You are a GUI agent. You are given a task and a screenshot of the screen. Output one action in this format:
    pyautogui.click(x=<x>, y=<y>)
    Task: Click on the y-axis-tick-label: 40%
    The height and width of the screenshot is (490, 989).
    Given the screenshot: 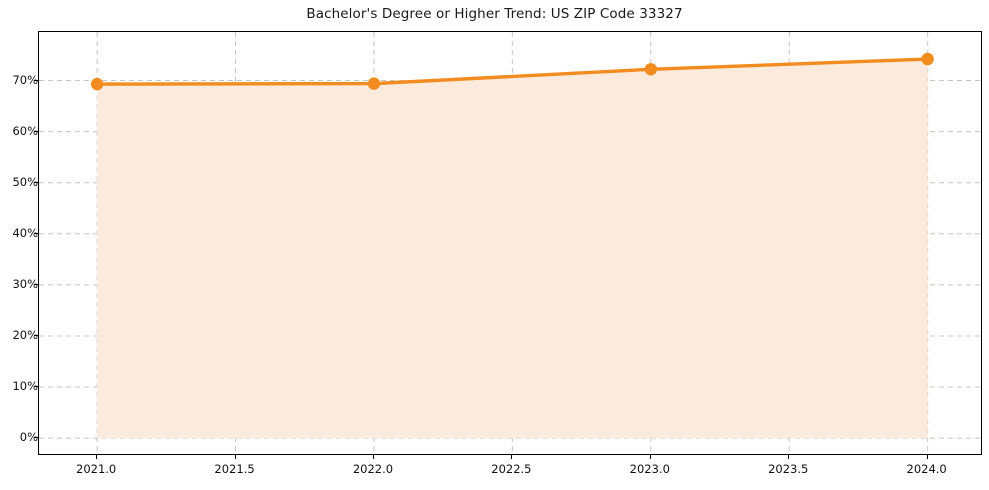 What is the action you would take?
    pyautogui.click(x=25, y=232)
    